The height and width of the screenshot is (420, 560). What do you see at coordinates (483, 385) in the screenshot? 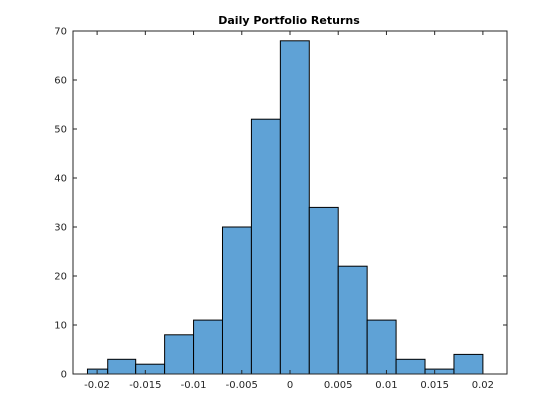
I see `x-tick-label: 0.02` at bounding box center [483, 385].